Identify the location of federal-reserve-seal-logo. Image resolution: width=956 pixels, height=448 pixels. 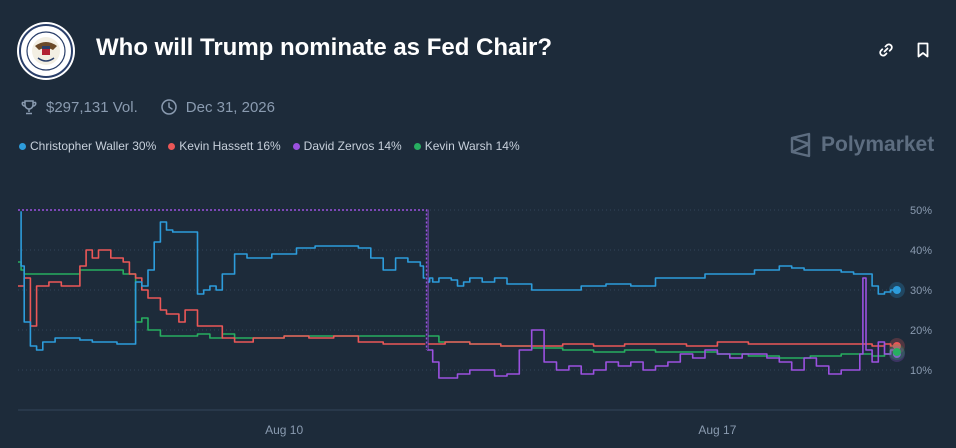
(46, 51).